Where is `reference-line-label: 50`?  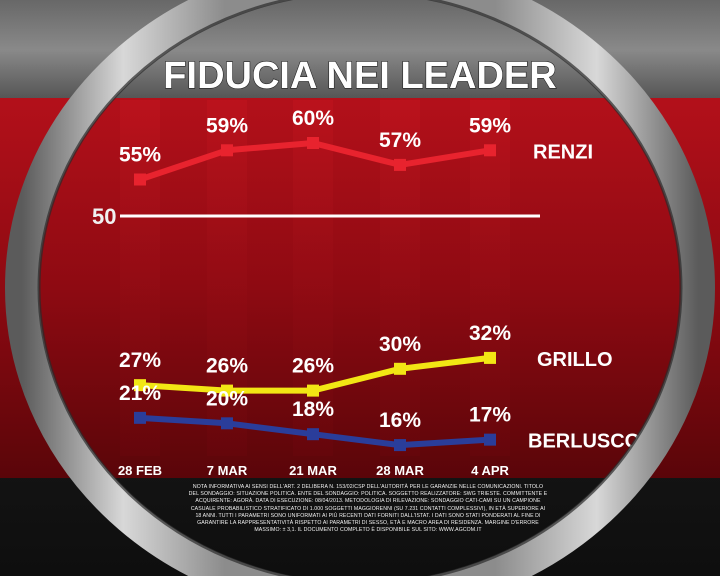 reference-line-label: 50 is located at coordinates (104, 216).